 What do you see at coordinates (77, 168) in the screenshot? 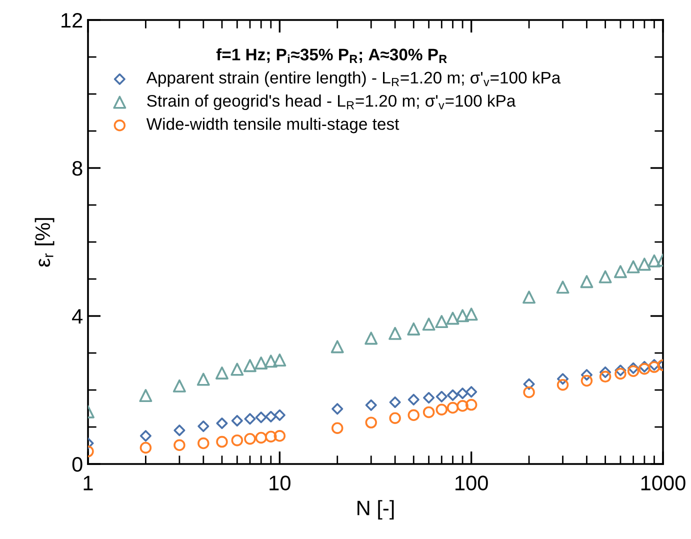
I see `y-tick-label: 8` at bounding box center [77, 168].